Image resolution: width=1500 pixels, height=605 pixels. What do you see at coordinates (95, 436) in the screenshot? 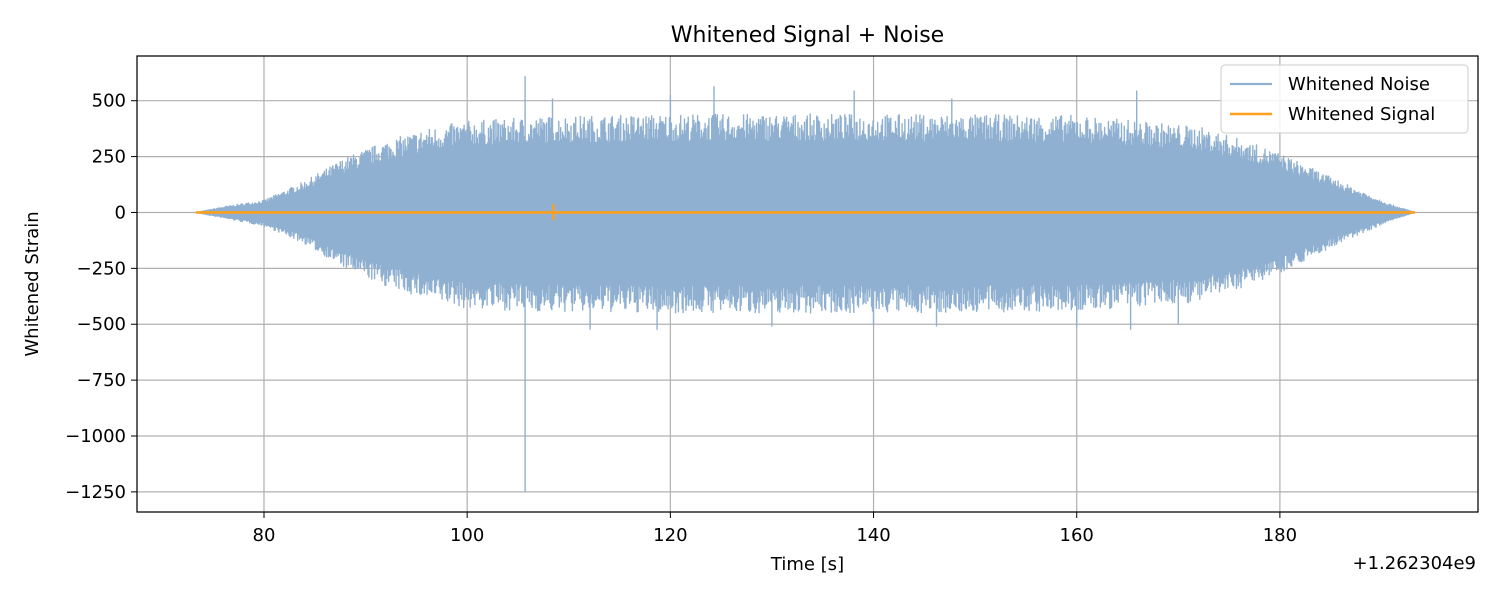
I see `y-tick-label: −1000` at bounding box center [95, 436].